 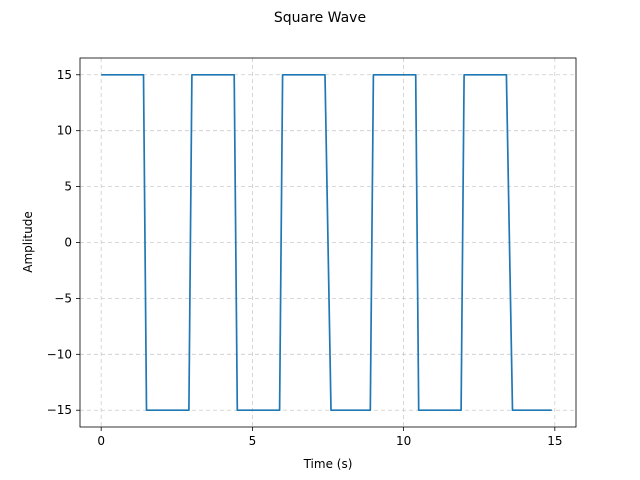 I want to click on y-tick-label: −15, so click(x=59, y=410).